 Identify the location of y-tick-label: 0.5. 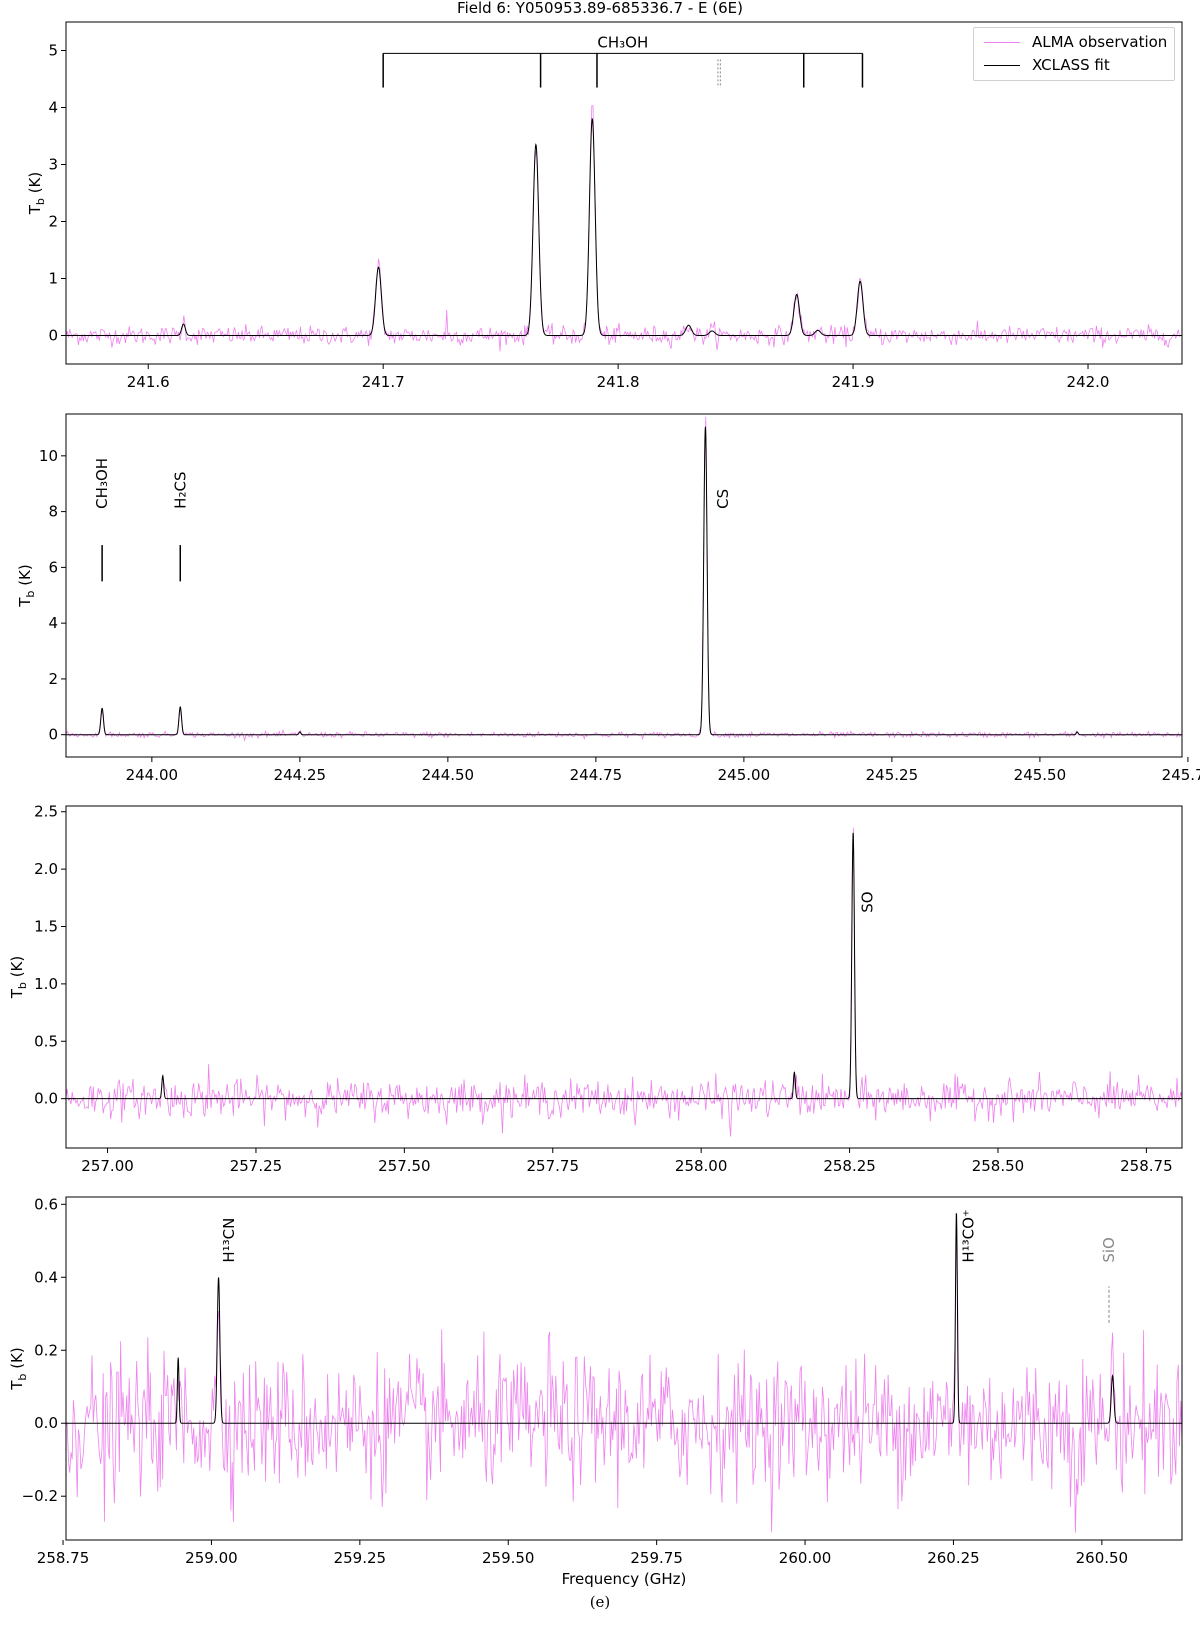
(46, 1041).